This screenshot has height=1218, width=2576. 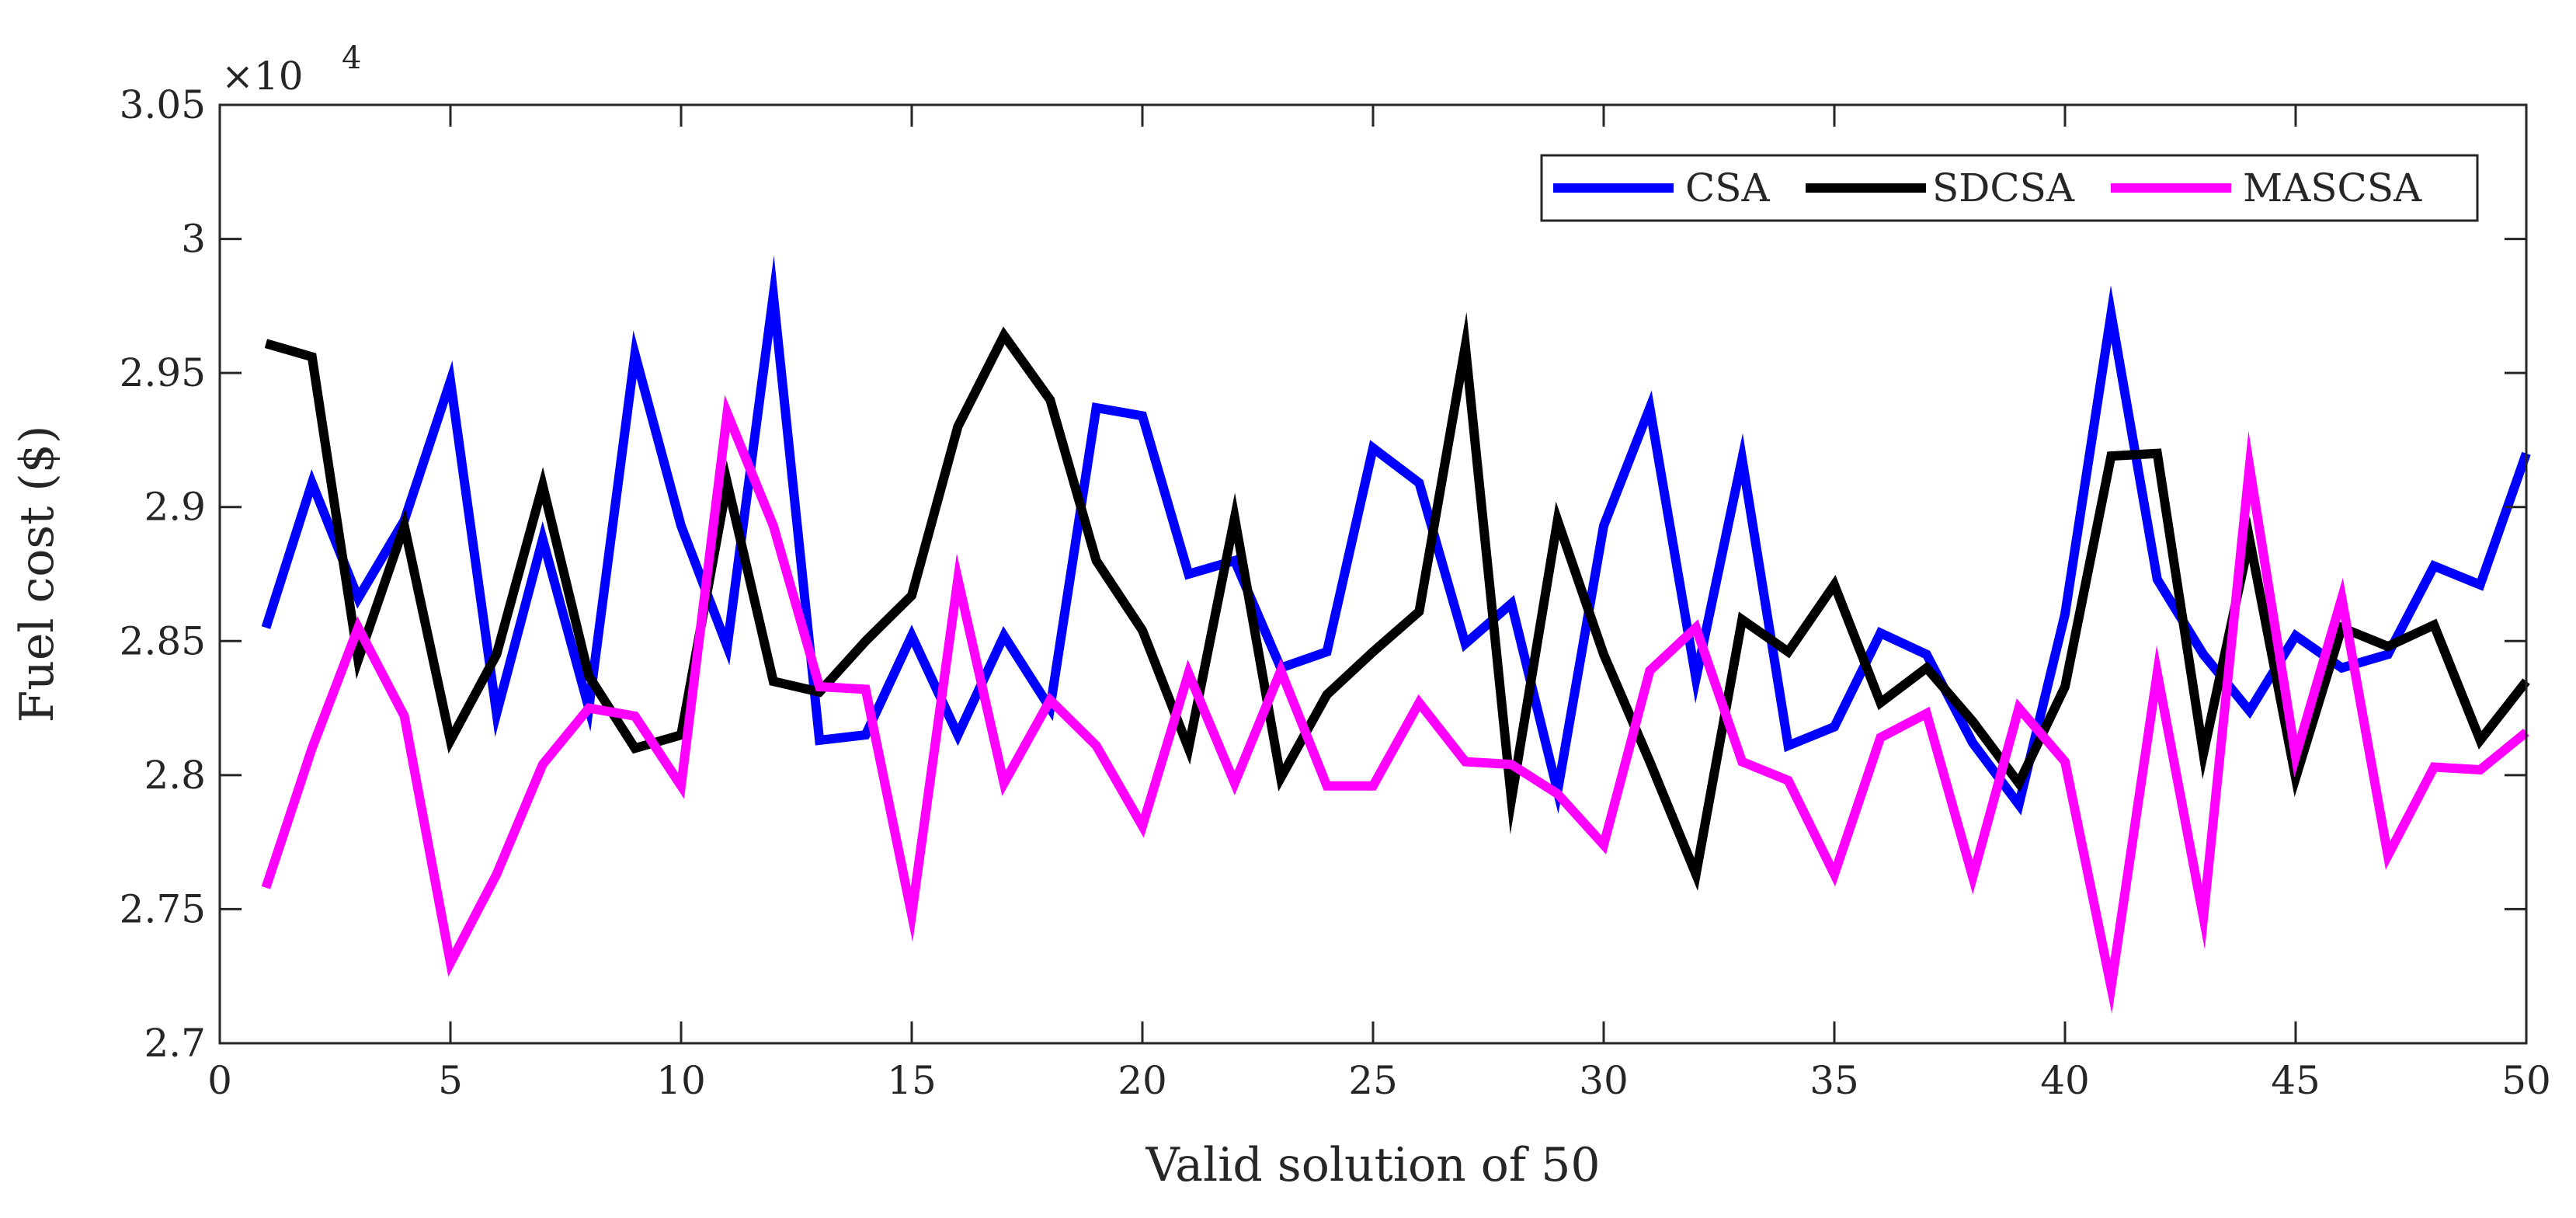 I want to click on legend-box, so click(x=2009, y=188).